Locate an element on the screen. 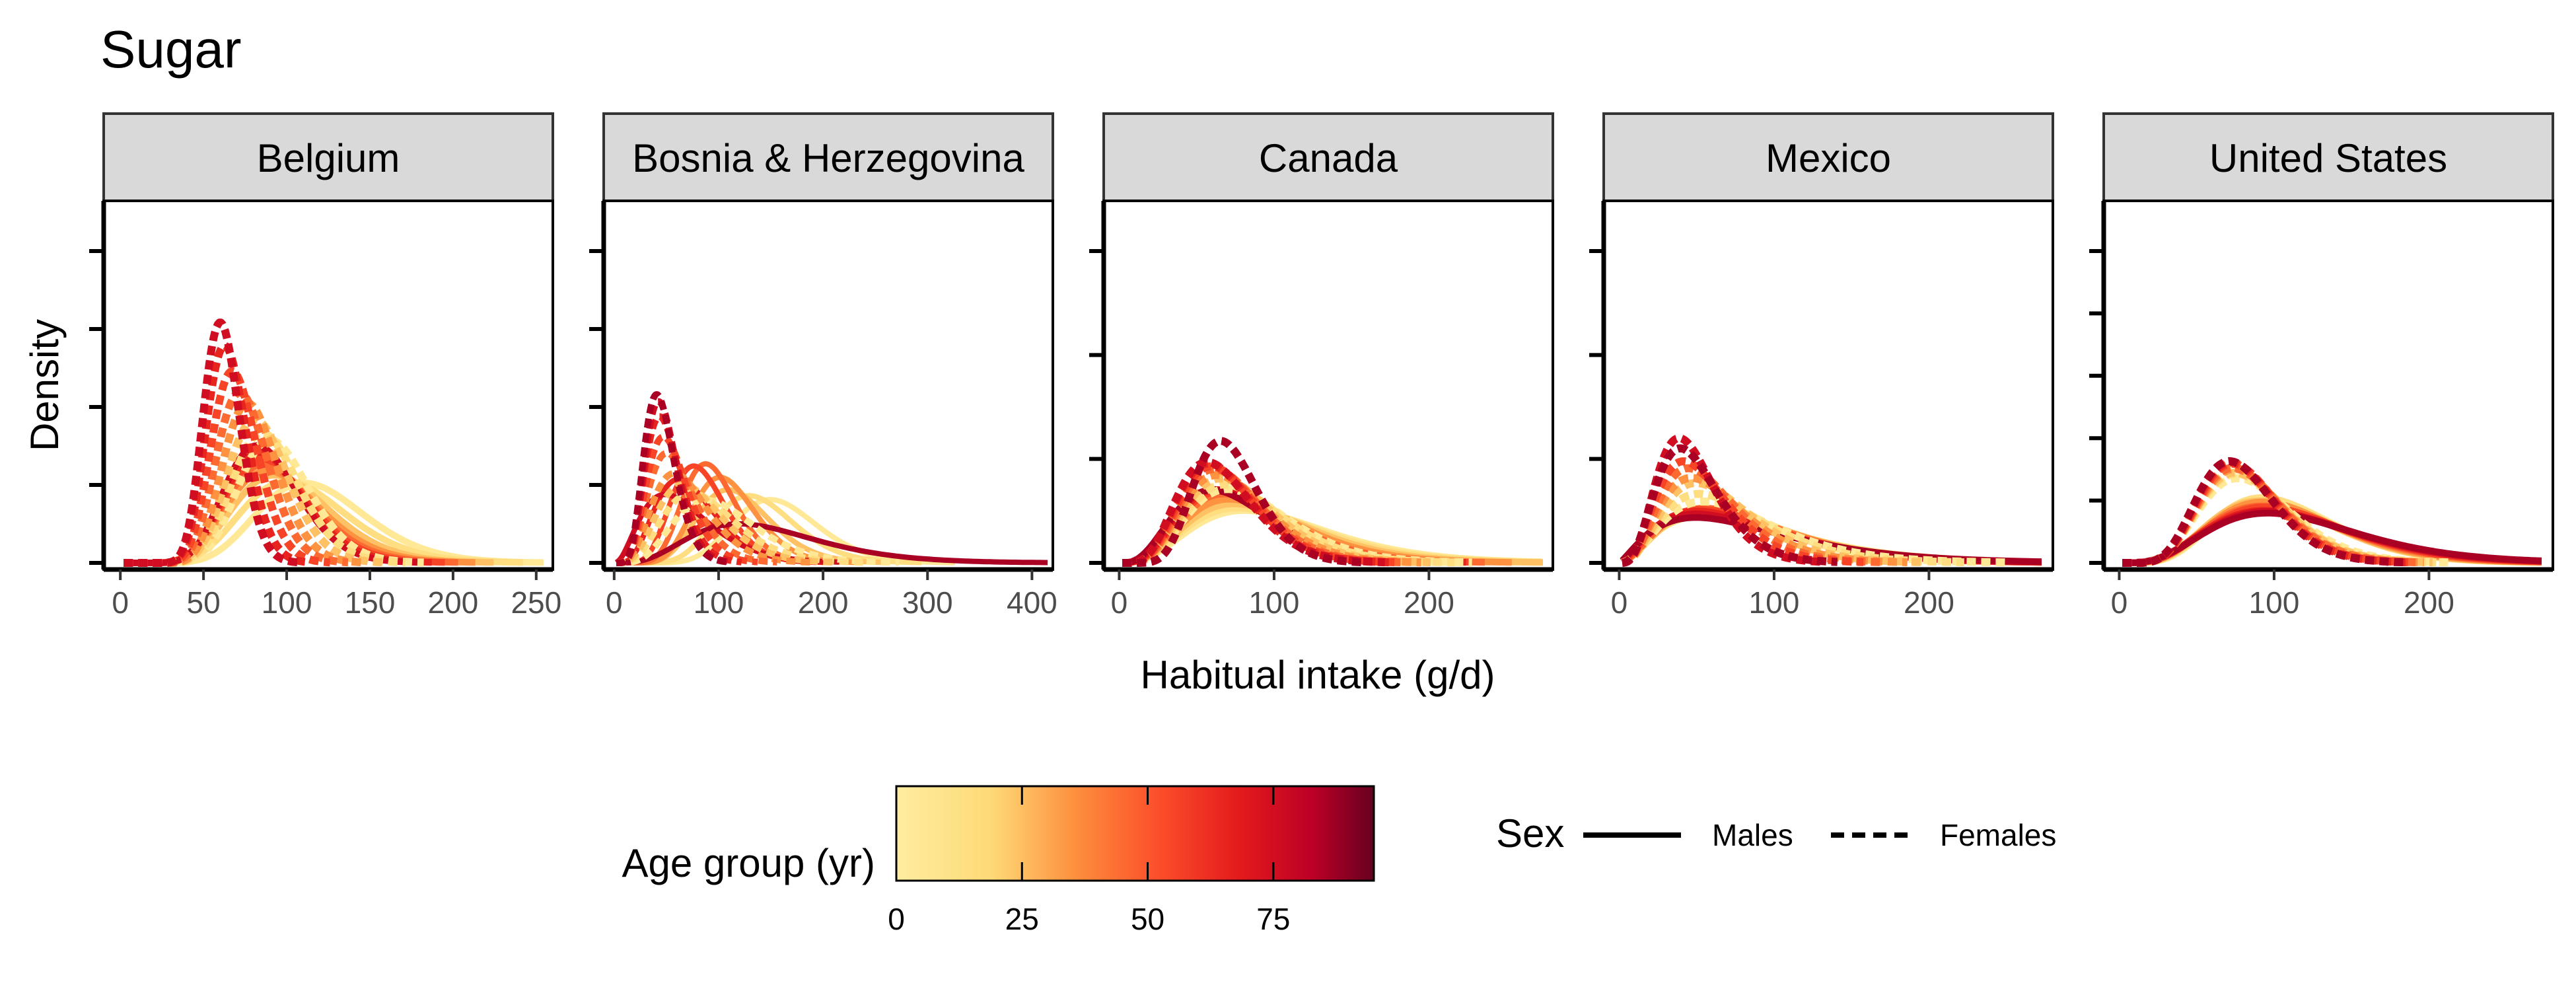  y-axis-title: Density is located at coordinates (45, 385).